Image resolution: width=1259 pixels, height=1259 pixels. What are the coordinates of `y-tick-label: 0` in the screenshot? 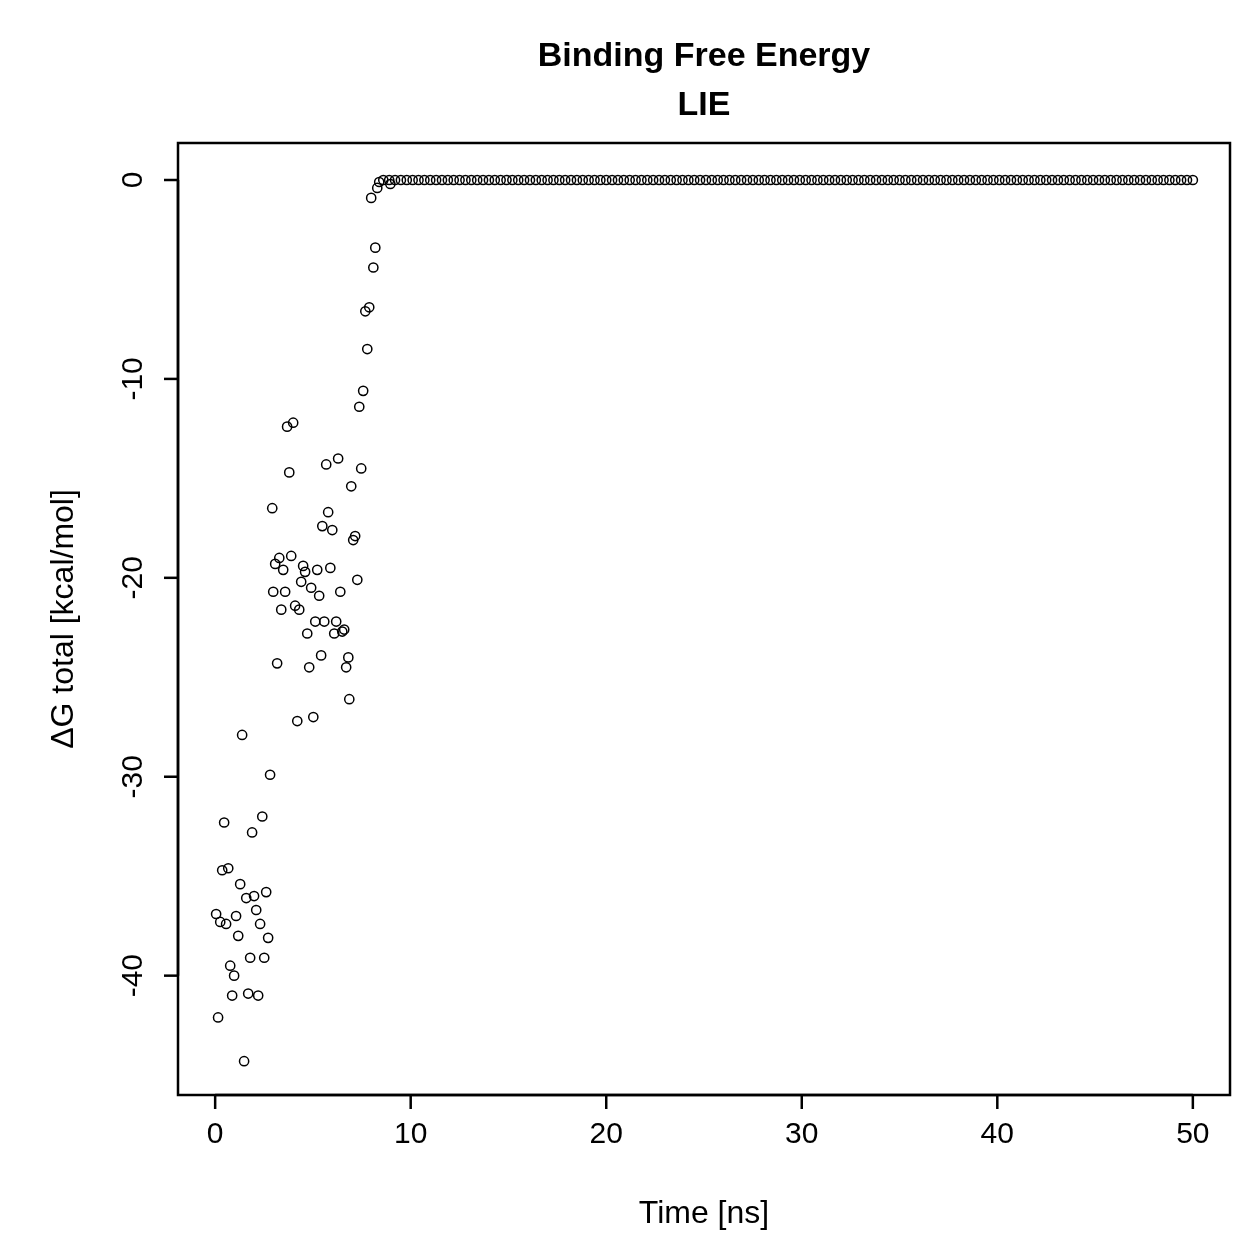 It's located at (131, 180).